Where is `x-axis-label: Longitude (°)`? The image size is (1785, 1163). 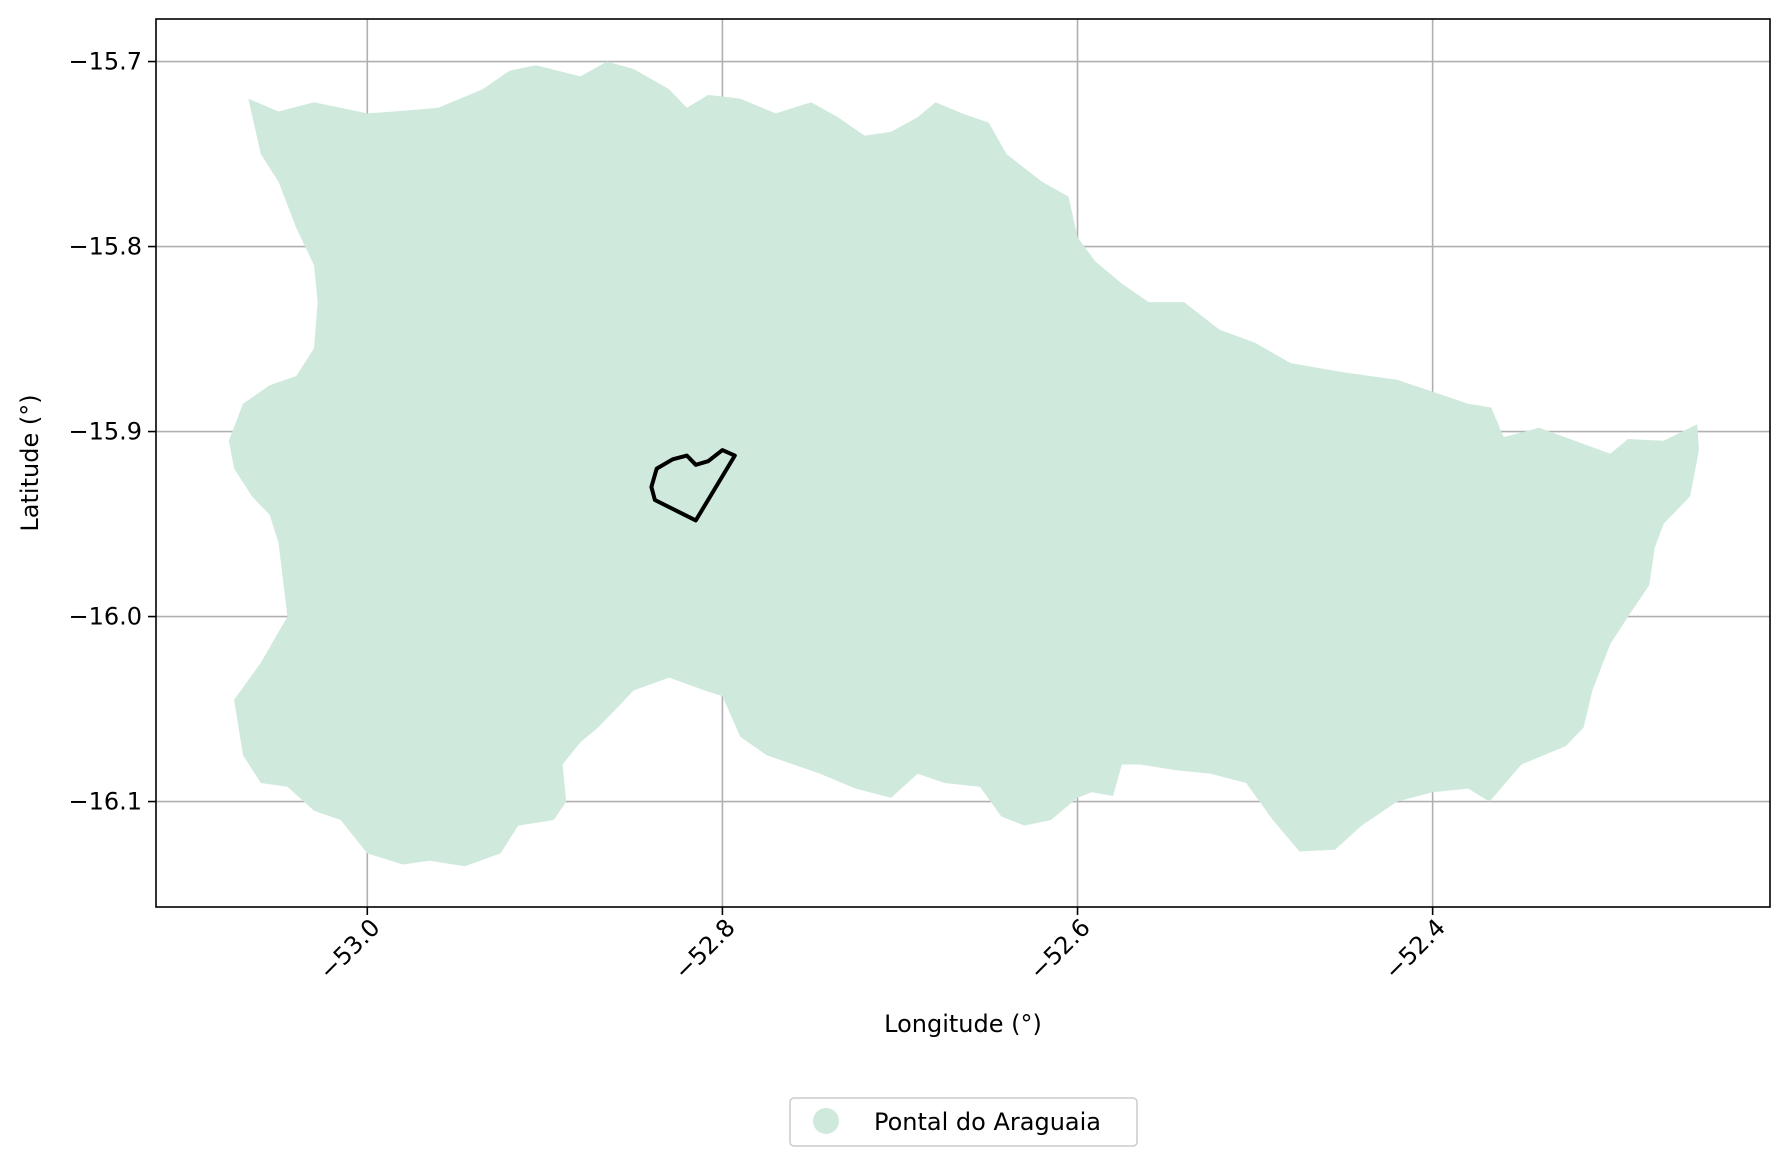 x-axis-label: Longitude (°) is located at coordinates (963, 1024).